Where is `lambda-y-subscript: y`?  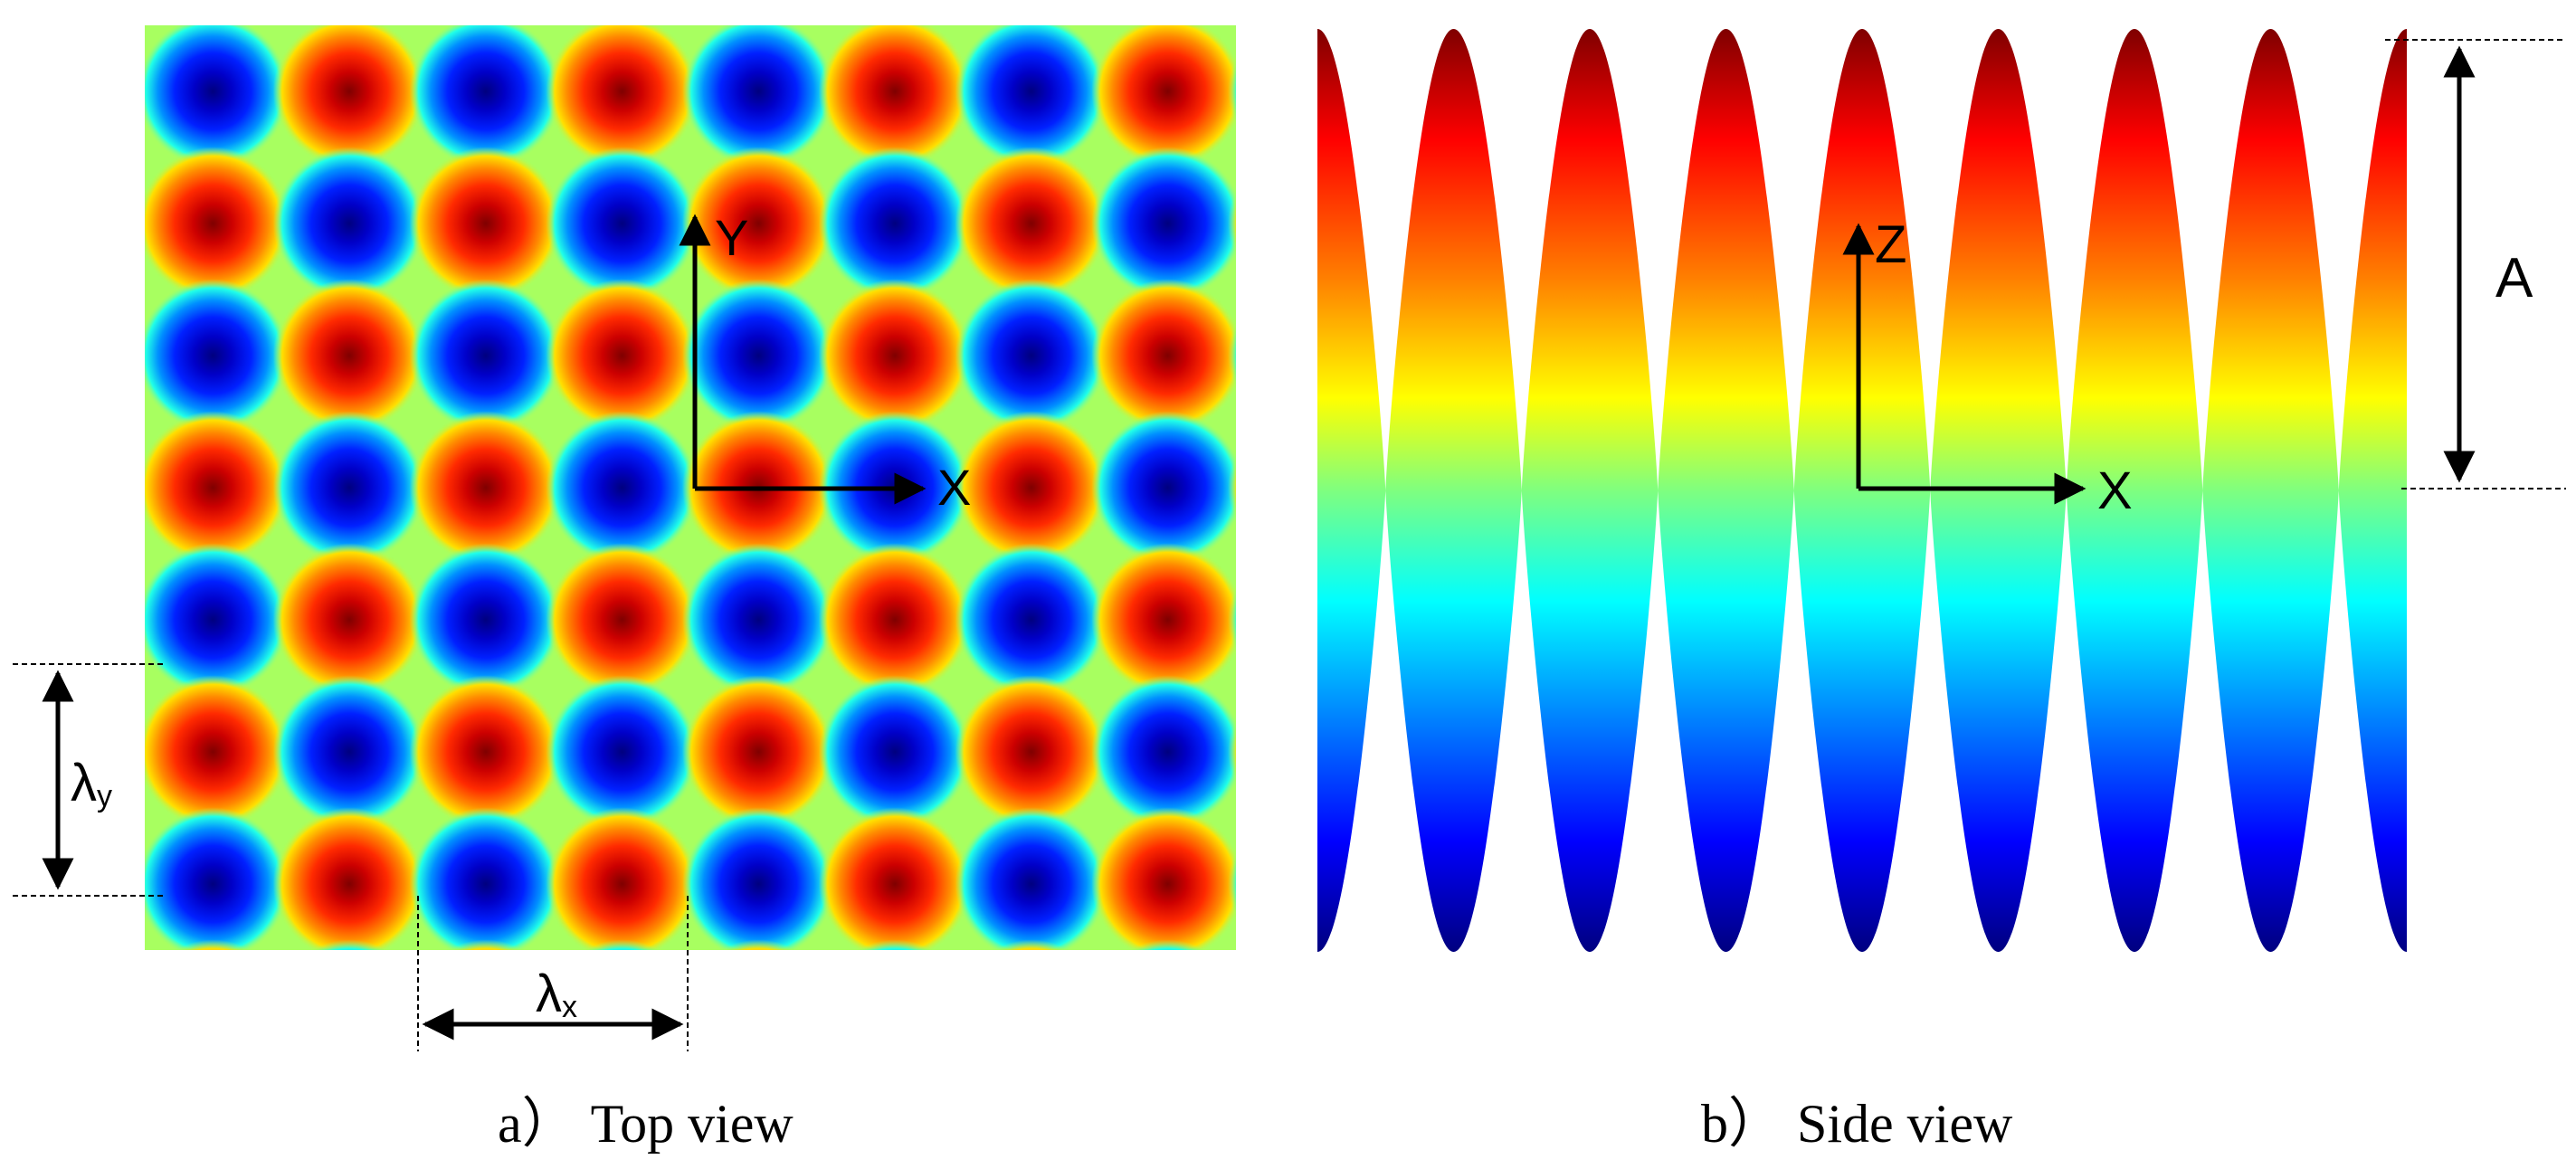 lambda-y-subscript: y is located at coordinates (104, 796).